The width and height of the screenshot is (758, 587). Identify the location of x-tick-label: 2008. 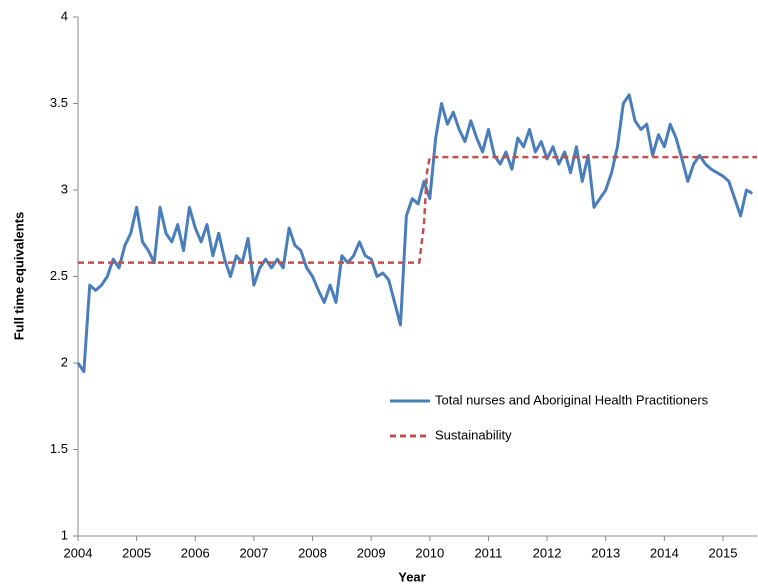
(312, 552).